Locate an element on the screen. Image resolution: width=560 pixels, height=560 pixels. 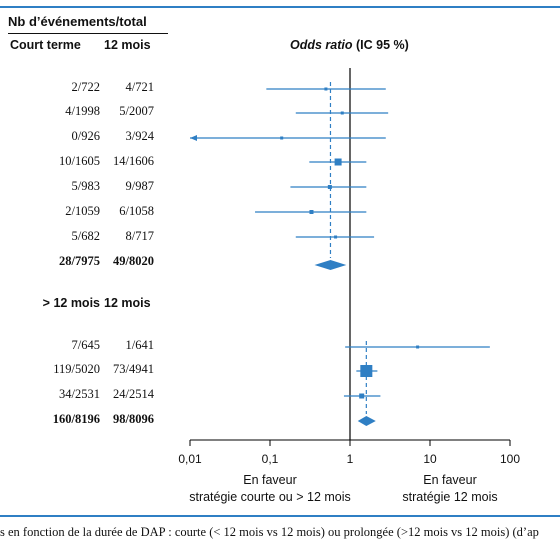
x-tick-label: 0,01 is located at coordinates (190, 459).